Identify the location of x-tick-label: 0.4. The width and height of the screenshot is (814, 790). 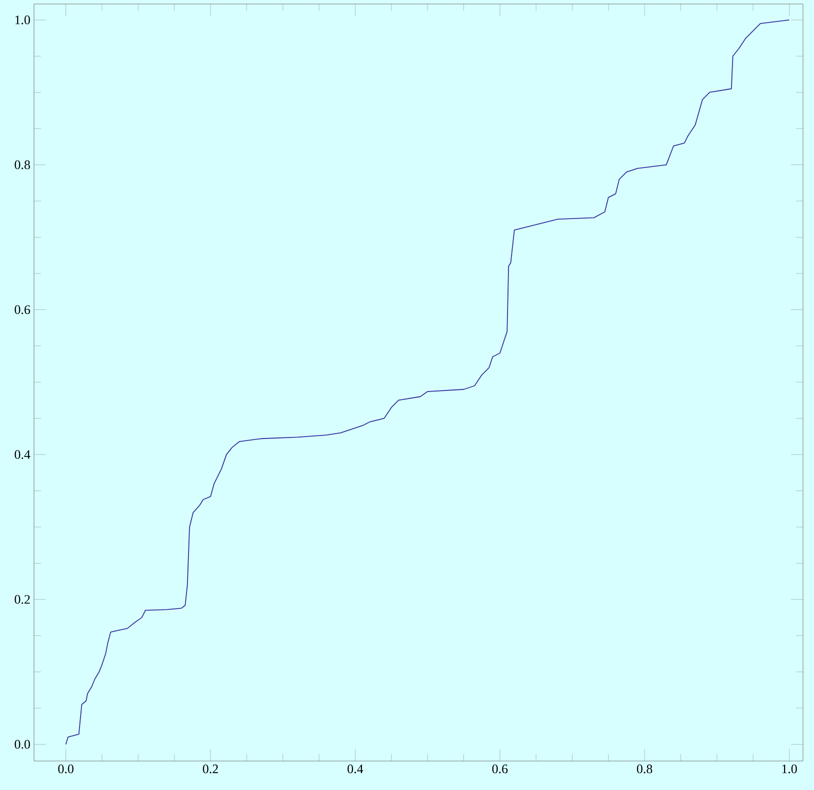
(356, 769).